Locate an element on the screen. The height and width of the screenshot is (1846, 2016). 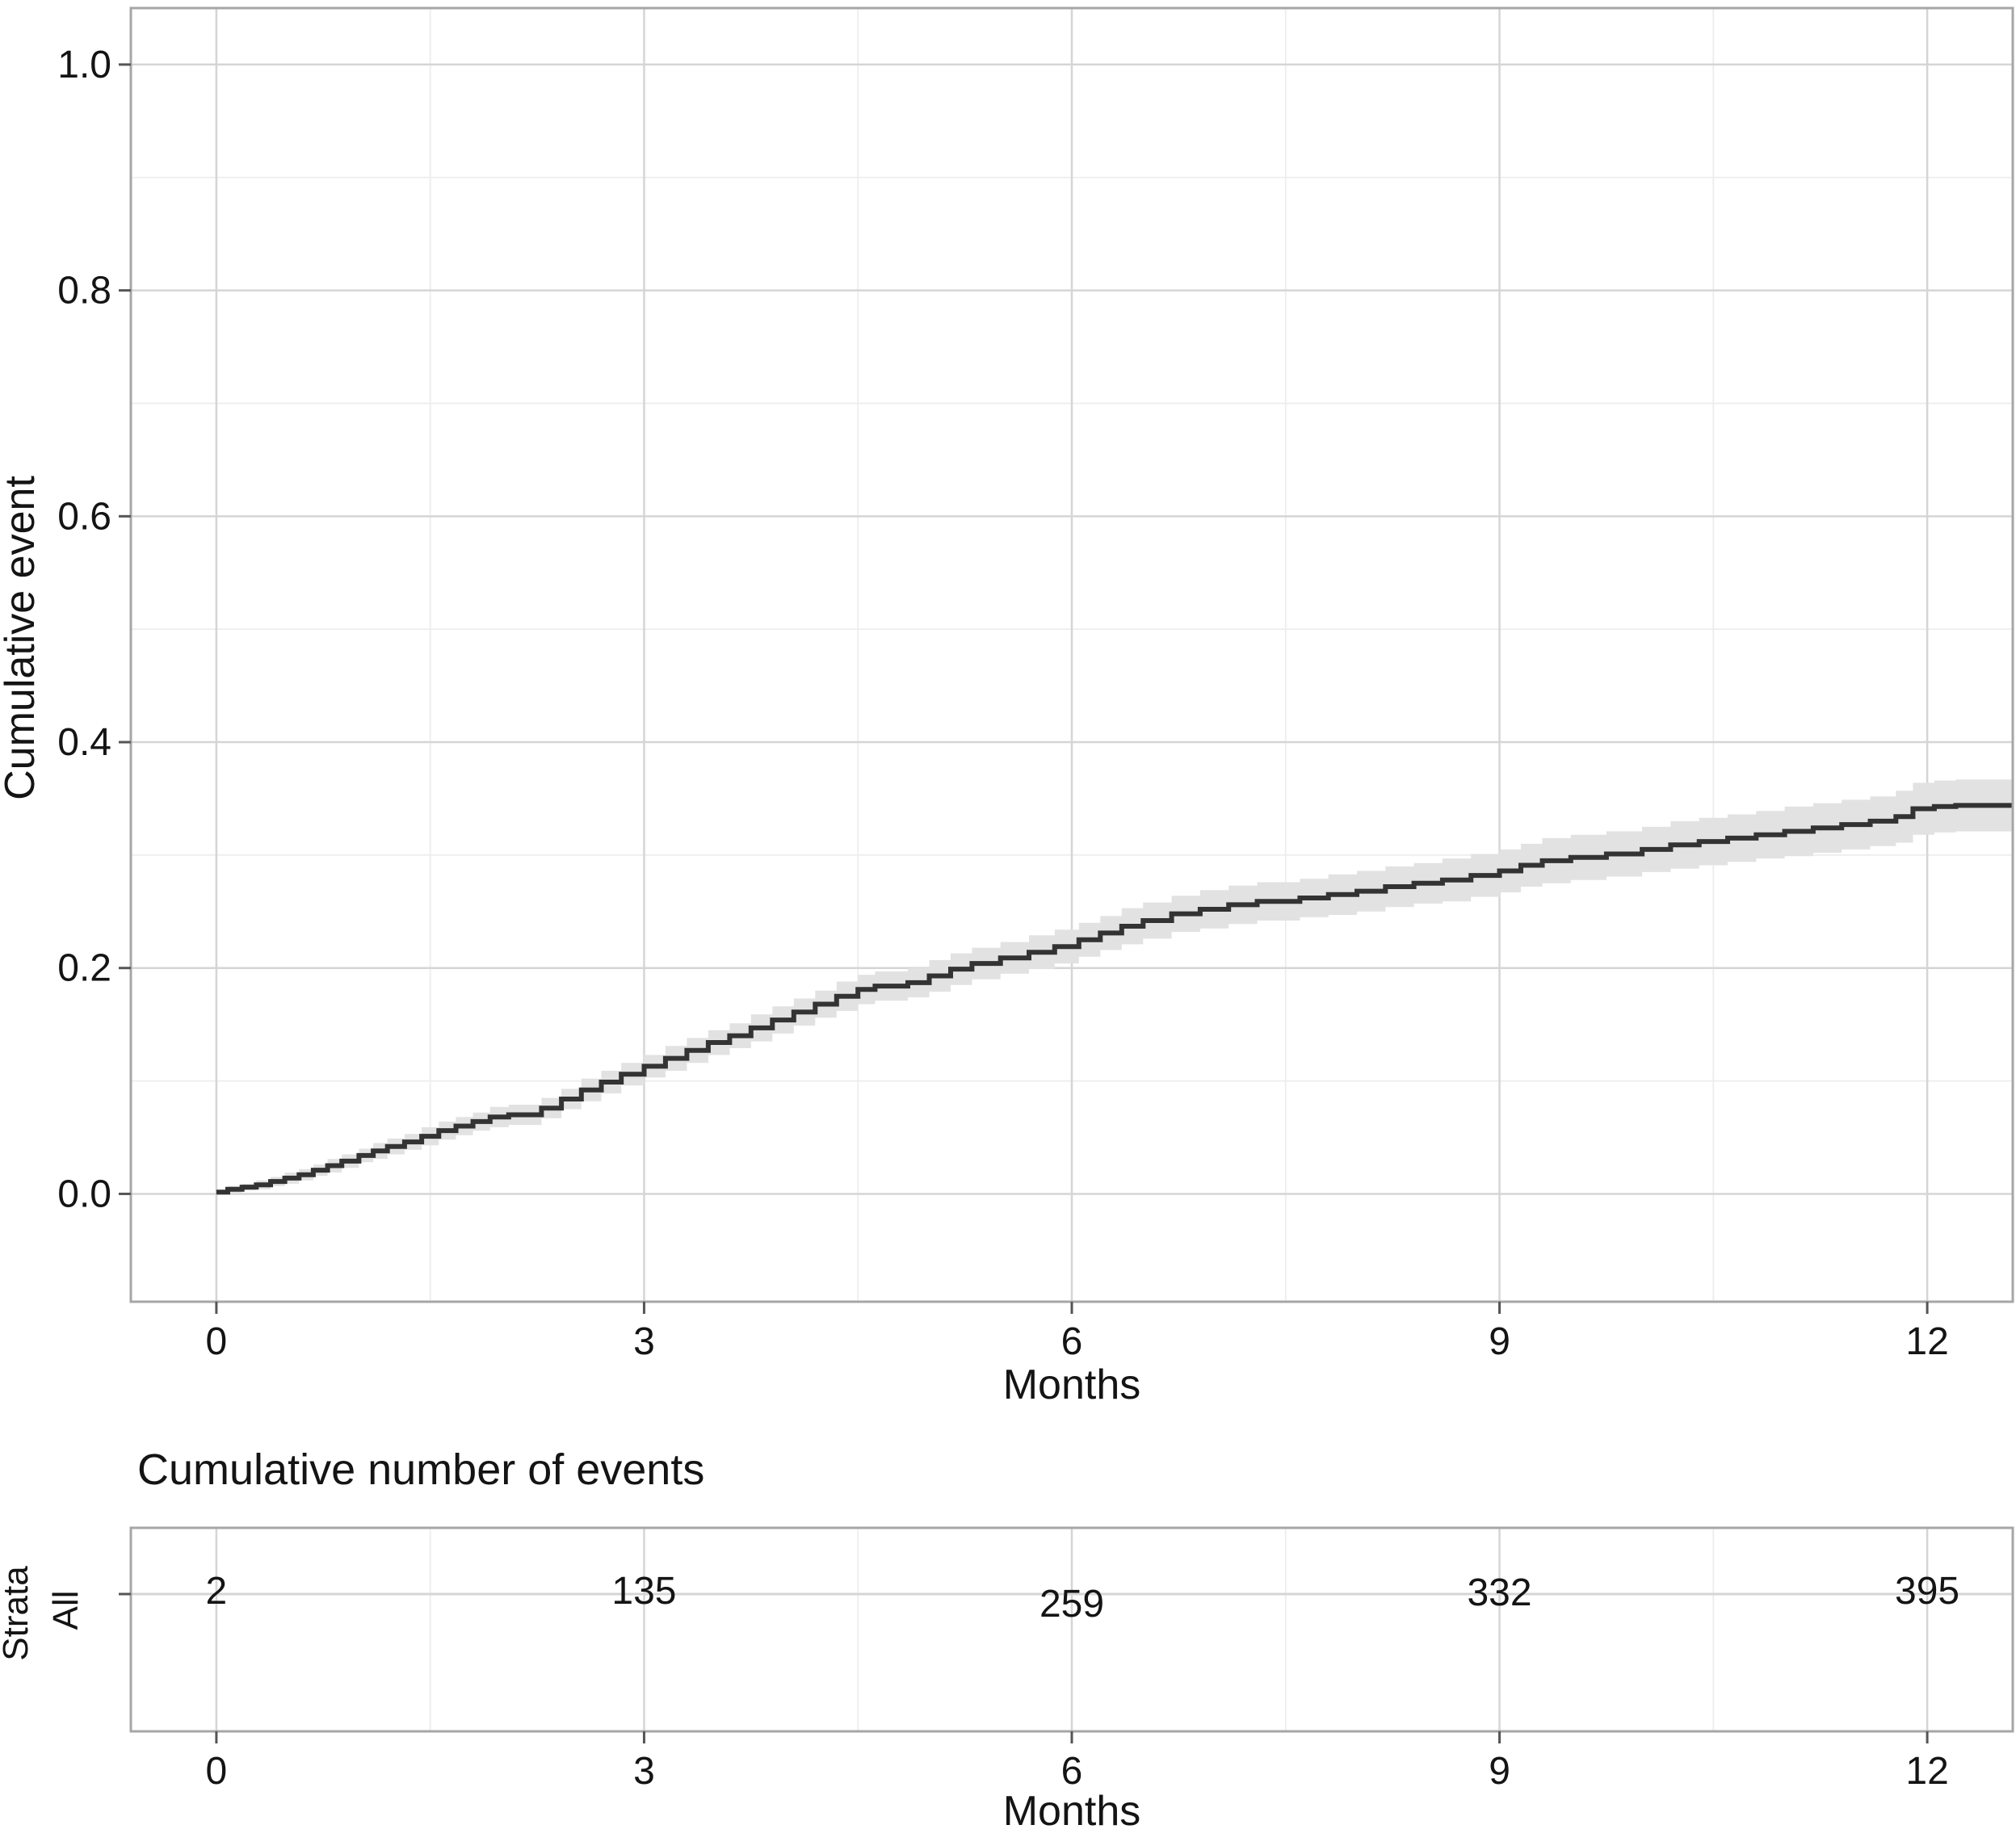
event-count-value: 2 is located at coordinates (217, 1591).